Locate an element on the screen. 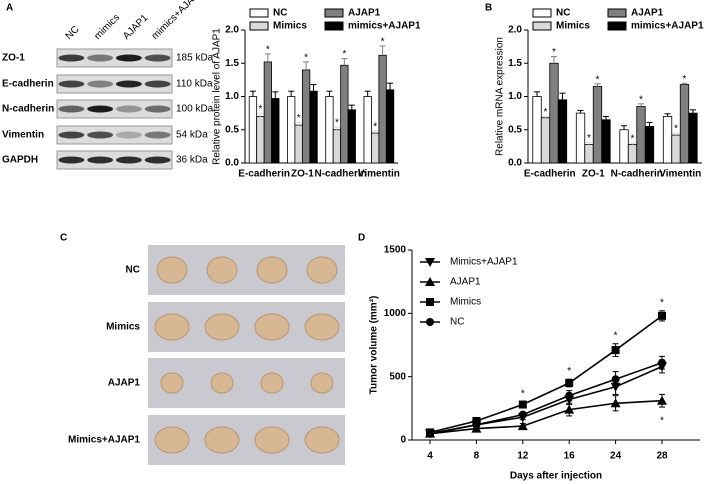  protein-label: Vimentin is located at coordinates (23, 135).